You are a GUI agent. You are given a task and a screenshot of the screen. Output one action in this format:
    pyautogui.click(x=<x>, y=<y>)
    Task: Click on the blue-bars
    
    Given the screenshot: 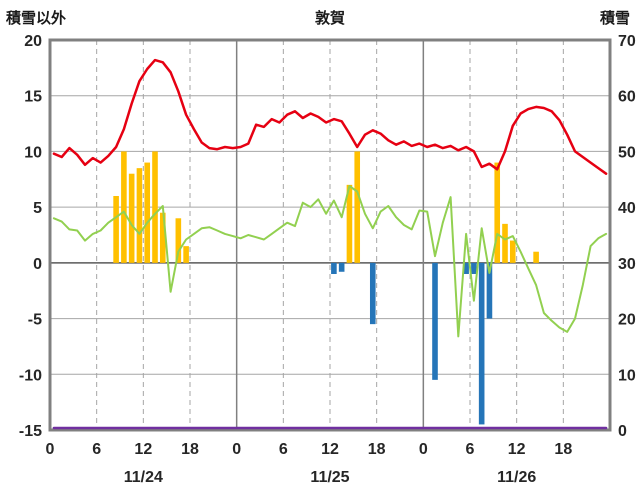 What is the action you would take?
    pyautogui.click(x=412, y=343)
    